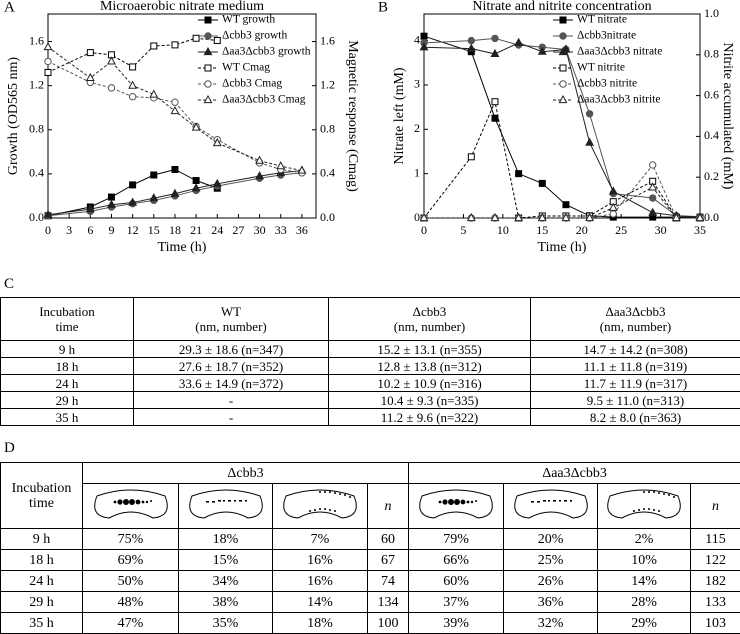 The height and width of the screenshot is (634, 740). What do you see at coordinates (602, 20) in the screenshot?
I see `legend-label: WT nitrate` at bounding box center [602, 20].